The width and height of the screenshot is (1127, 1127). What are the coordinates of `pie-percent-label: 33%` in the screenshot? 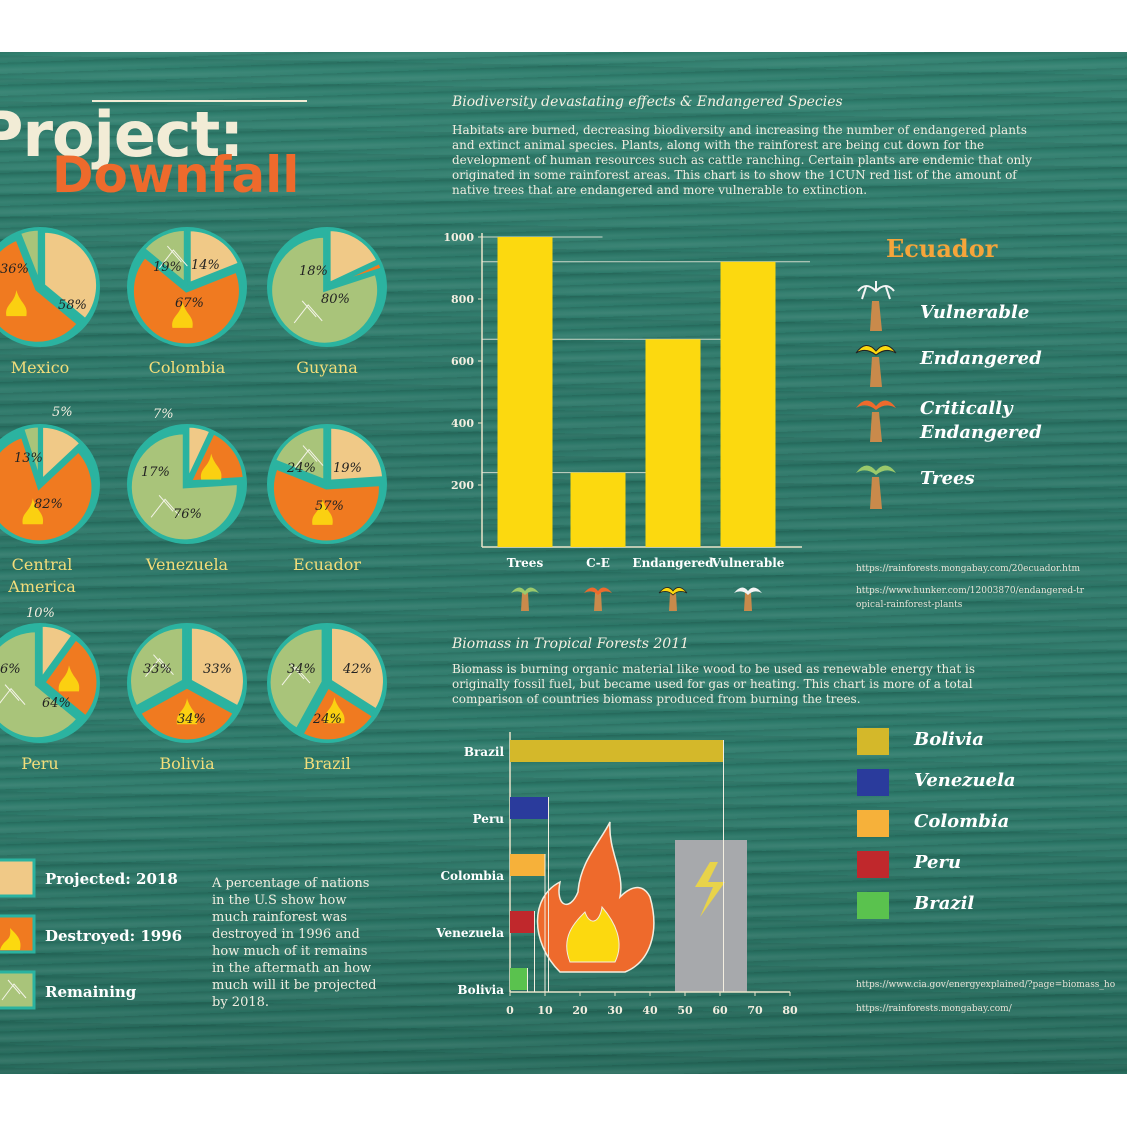 It's located at (157, 669).